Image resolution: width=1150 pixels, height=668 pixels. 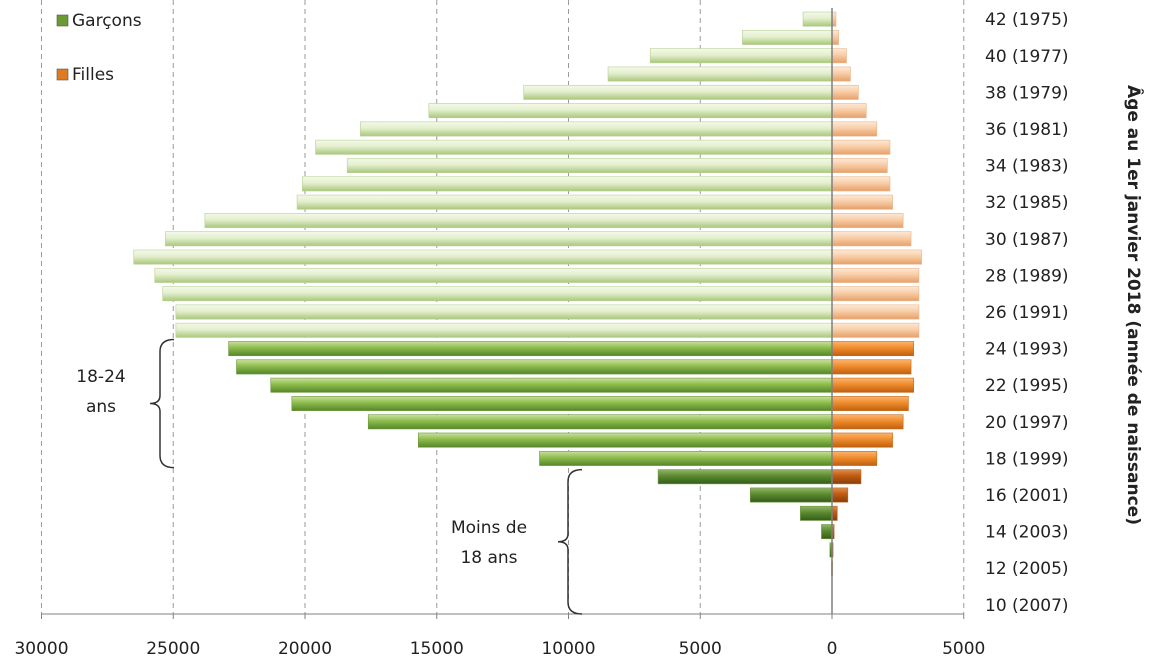 I want to click on x-tick-label: 10000, so click(x=568, y=649).